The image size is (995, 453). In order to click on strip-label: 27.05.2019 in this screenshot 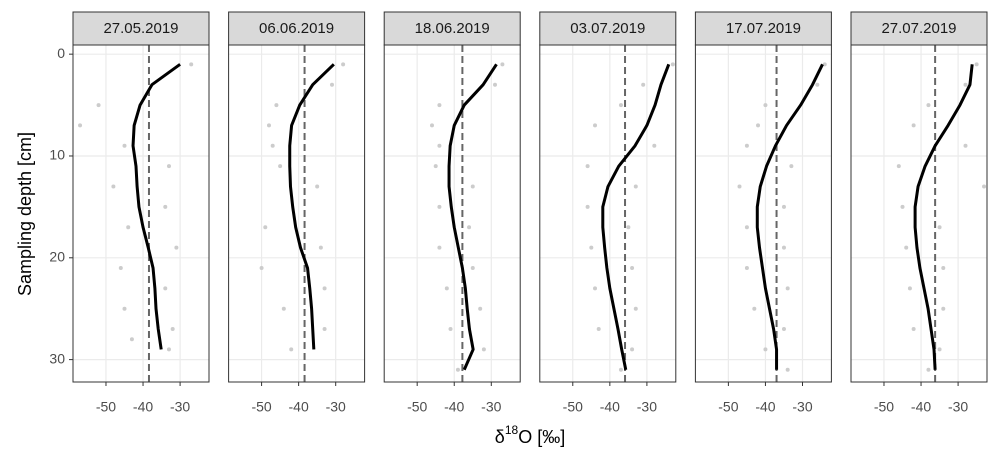, I will do `click(140, 28)`.